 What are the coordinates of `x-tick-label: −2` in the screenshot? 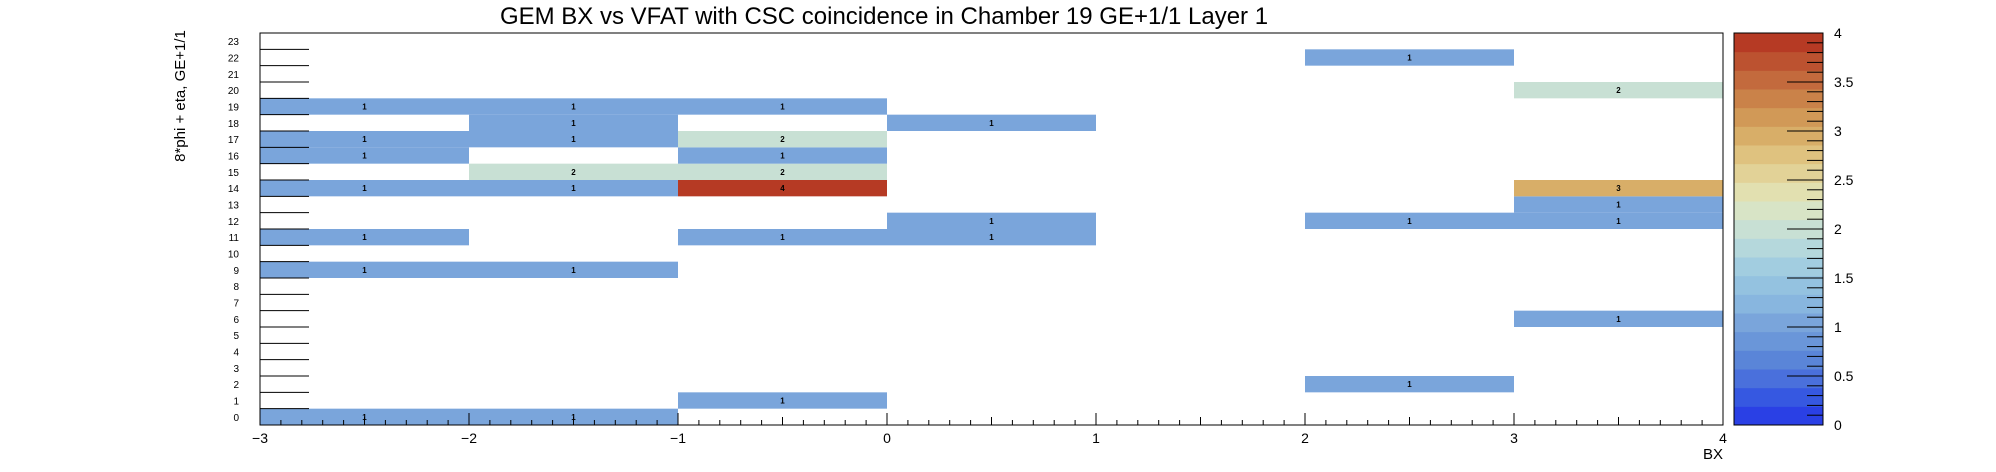 It's located at (469, 438).